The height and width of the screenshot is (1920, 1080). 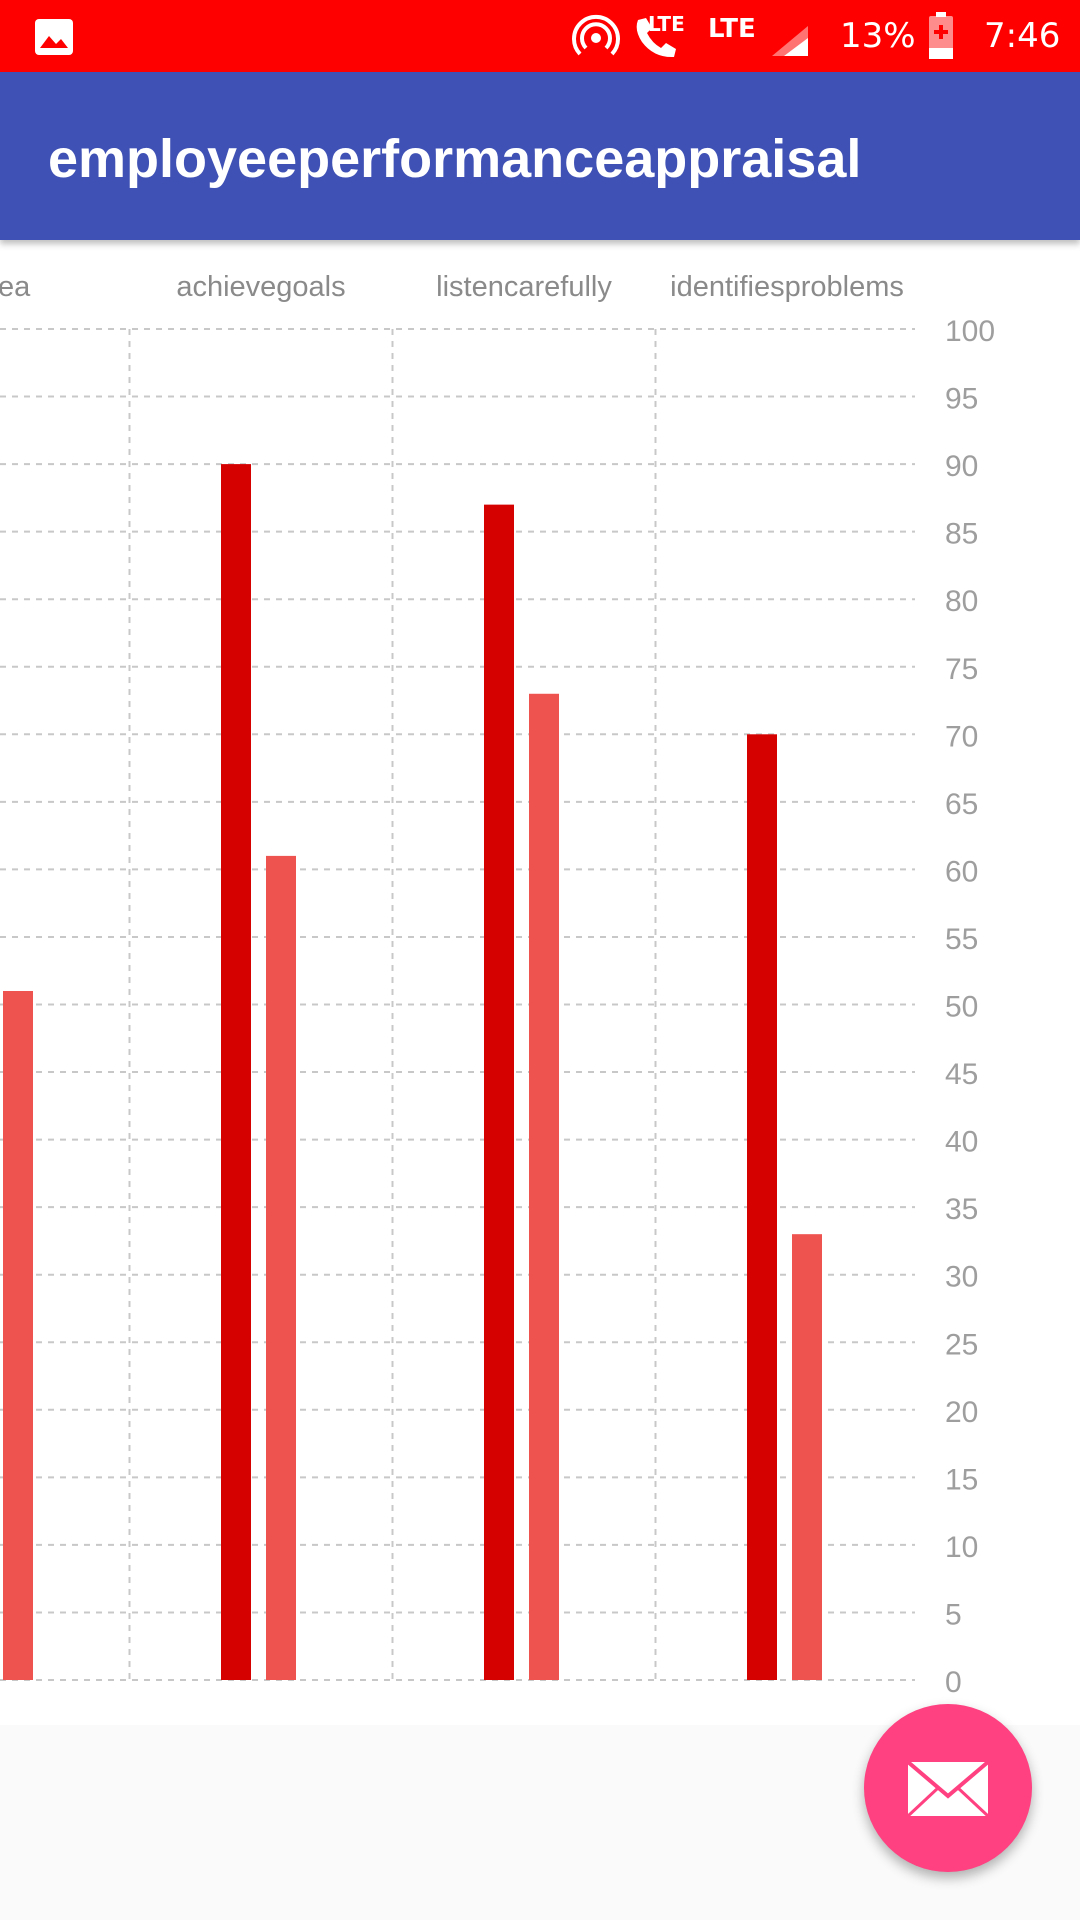 I want to click on y-tick-label: 55, so click(x=961, y=939).